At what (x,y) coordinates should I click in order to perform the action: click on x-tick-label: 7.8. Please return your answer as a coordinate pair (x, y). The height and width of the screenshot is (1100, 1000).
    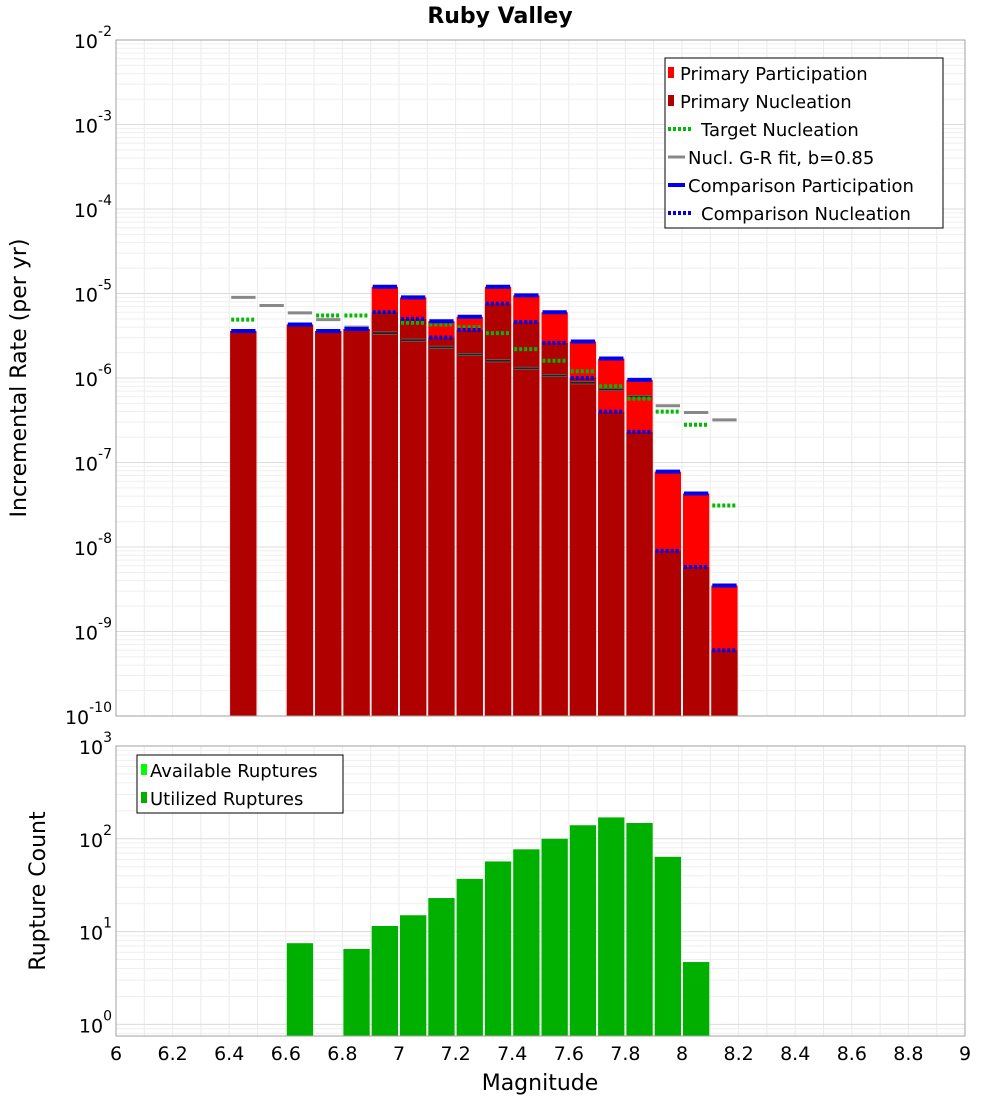
    Looking at the image, I should click on (625, 1054).